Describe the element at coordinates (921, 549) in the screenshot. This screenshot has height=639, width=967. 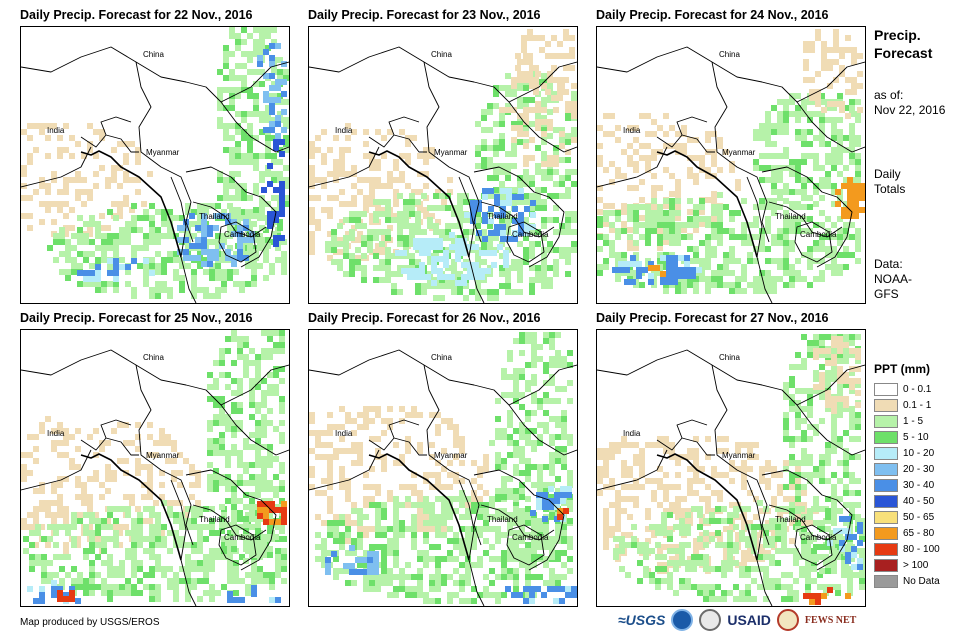
I see `legend-label: 80 - 100` at that location.